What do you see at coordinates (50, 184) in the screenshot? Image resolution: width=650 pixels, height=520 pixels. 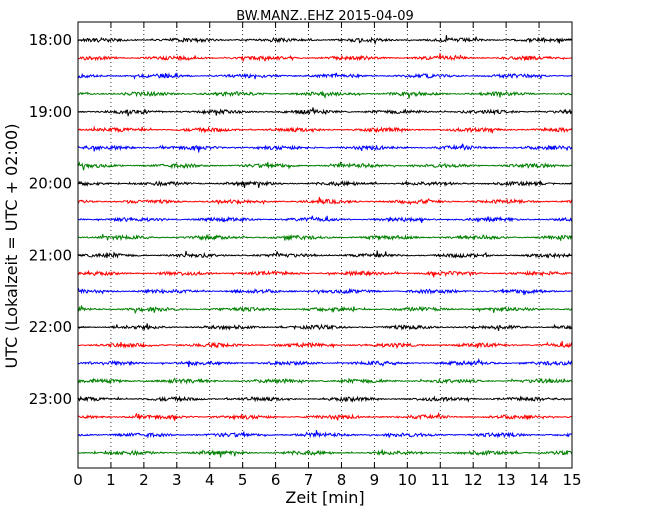 I see `y-tick-label-2: 20:00` at bounding box center [50, 184].